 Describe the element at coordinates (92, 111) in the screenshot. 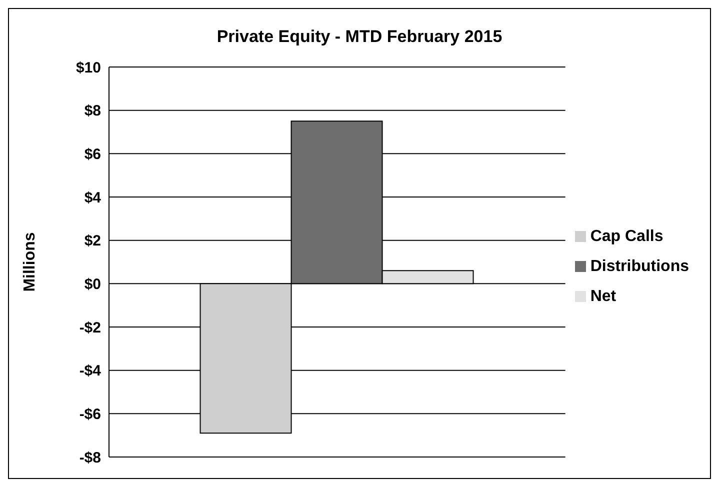

I see `y-tick-label: $8` at that location.